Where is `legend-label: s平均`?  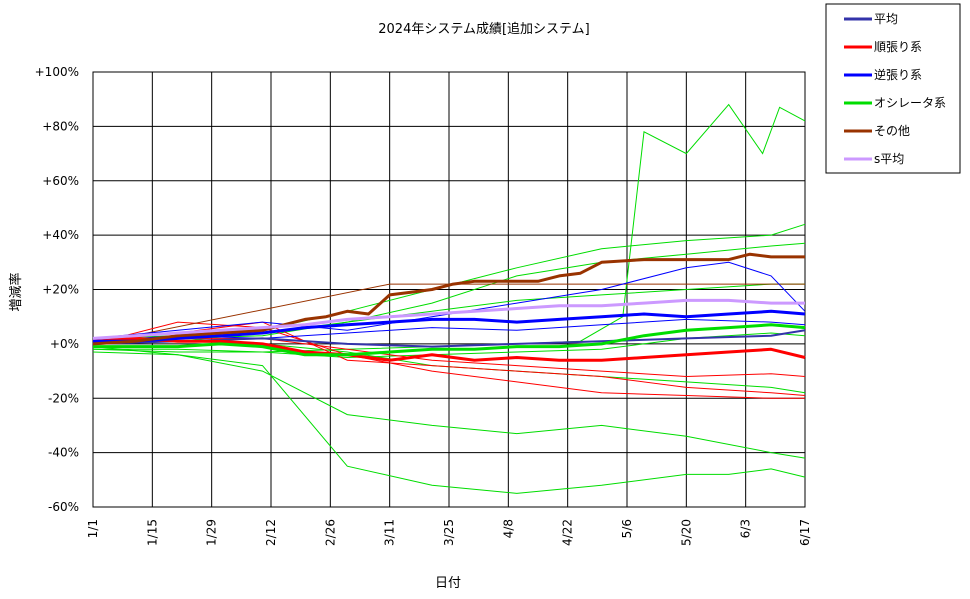
legend-label: s平均 is located at coordinates (889, 159).